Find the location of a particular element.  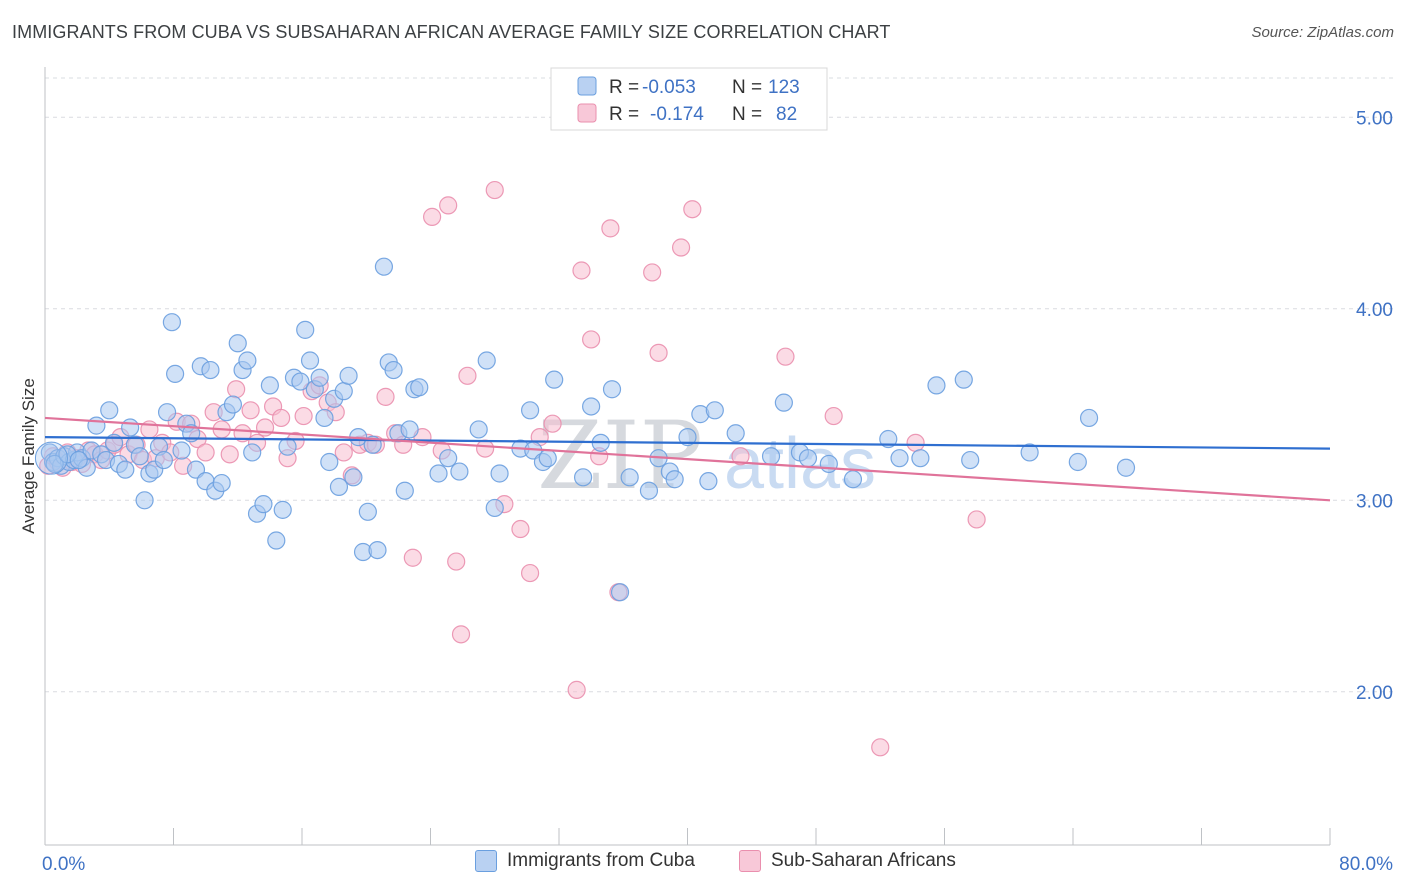

legend-item-africans: Sub-Saharan Africans is located at coordinates (847, 861).